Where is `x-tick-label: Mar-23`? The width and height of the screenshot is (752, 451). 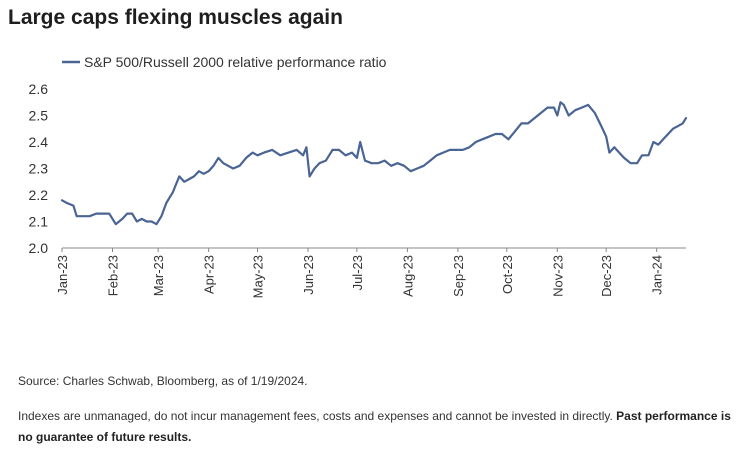 x-tick-label: Mar-23 is located at coordinates (158, 275).